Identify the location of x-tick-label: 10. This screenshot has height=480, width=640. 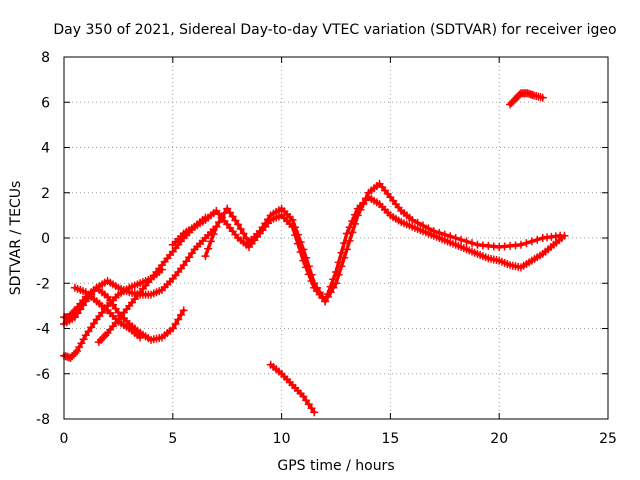
(282, 439).